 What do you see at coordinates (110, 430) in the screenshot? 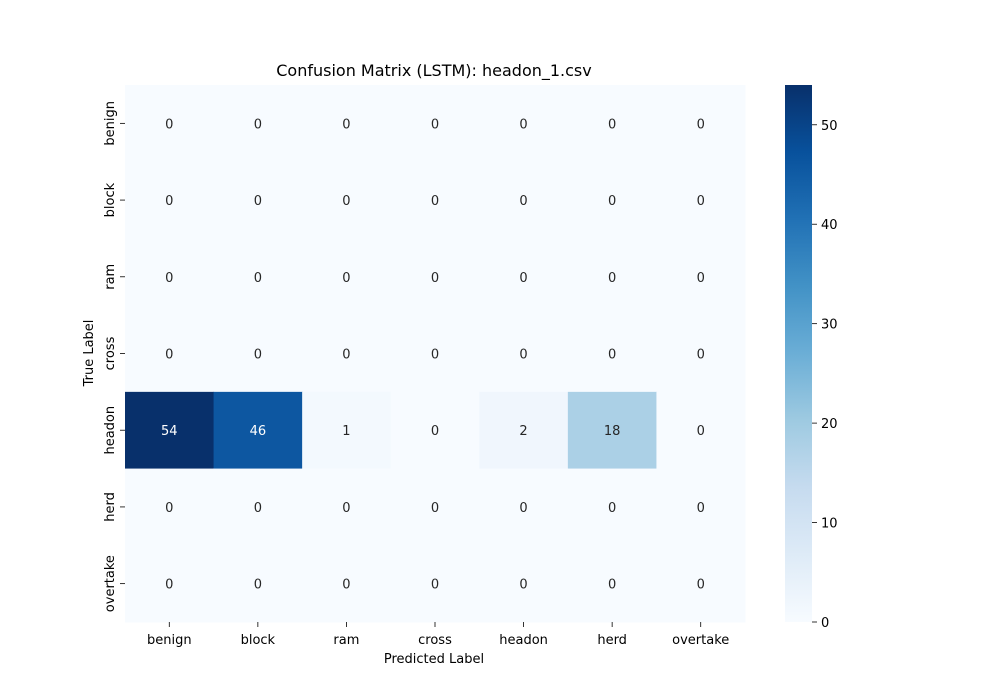
I see `y-tick-label: headon` at bounding box center [110, 430].